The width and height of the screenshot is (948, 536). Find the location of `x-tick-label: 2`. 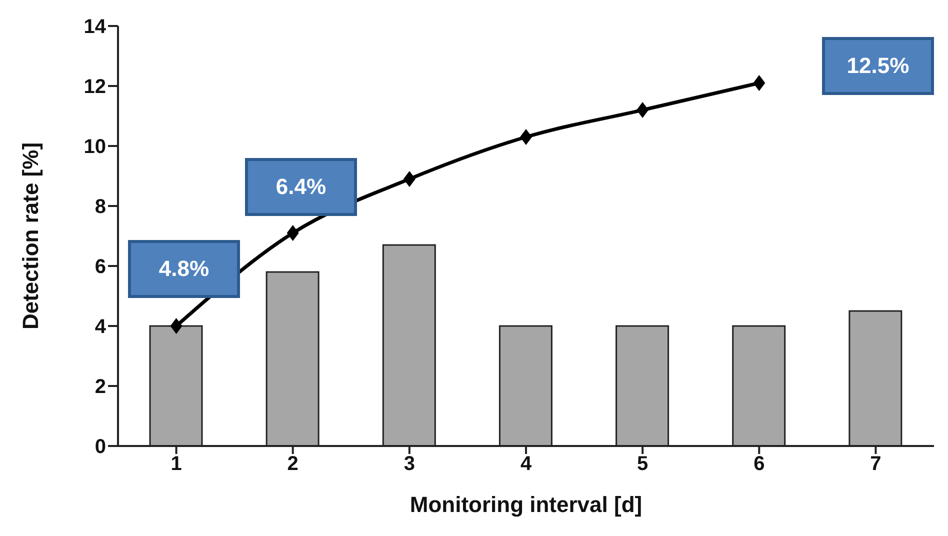

x-tick-label: 2 is located at coordinates (292, 464).